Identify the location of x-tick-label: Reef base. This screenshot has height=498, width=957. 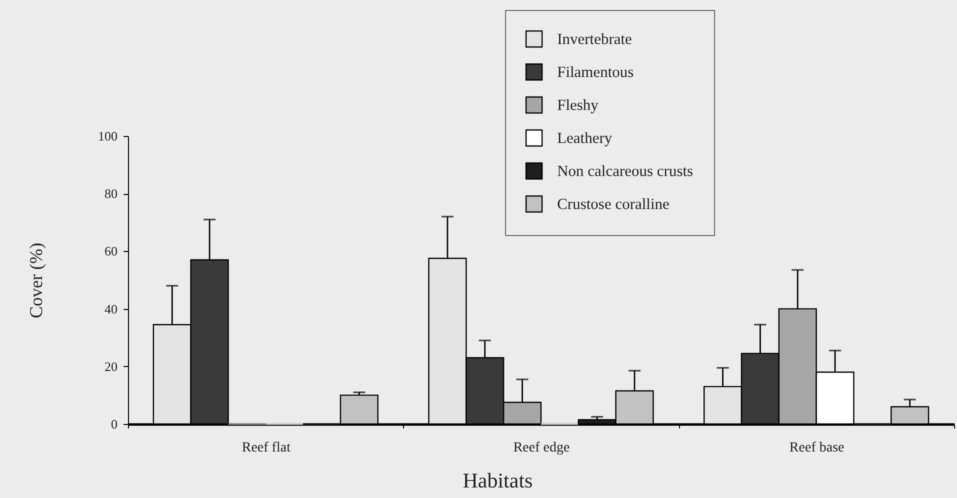
(816, 448).